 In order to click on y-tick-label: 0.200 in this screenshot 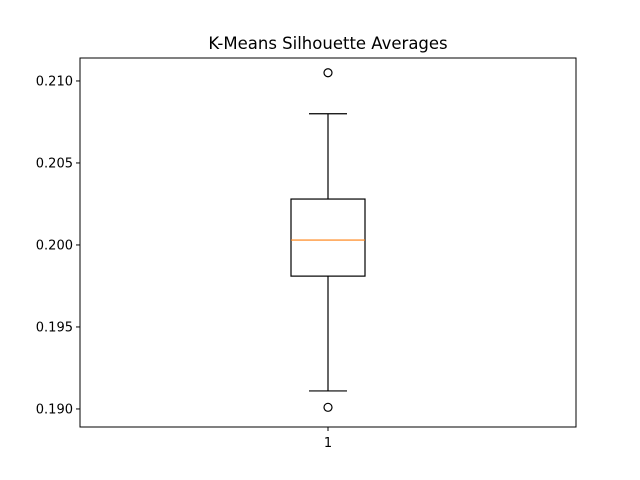, I will do `click(54, 245)`.